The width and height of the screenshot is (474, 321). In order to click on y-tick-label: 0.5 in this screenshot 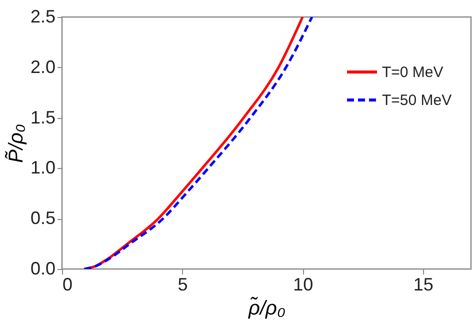, I will do `click(43, 218)`.